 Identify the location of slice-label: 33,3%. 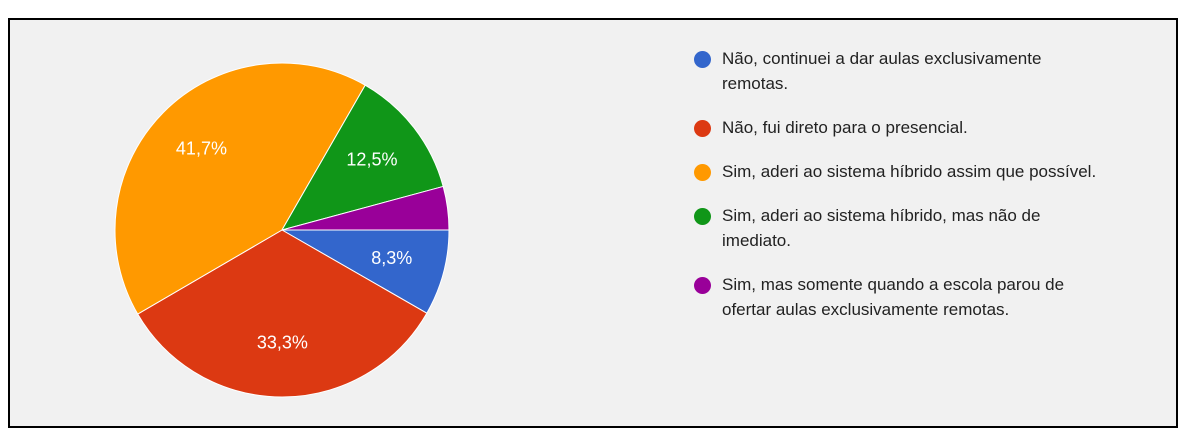
(282, 342).